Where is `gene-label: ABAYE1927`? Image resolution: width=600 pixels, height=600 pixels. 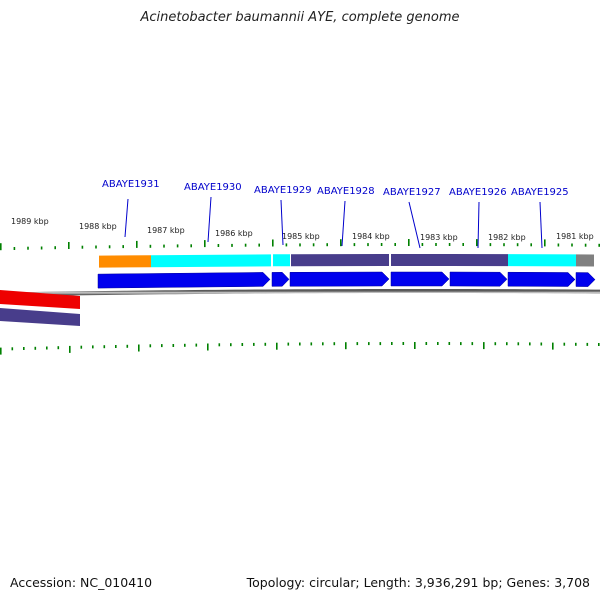
gene-label: ABAYE1927 is located at coordinates (412, 192).